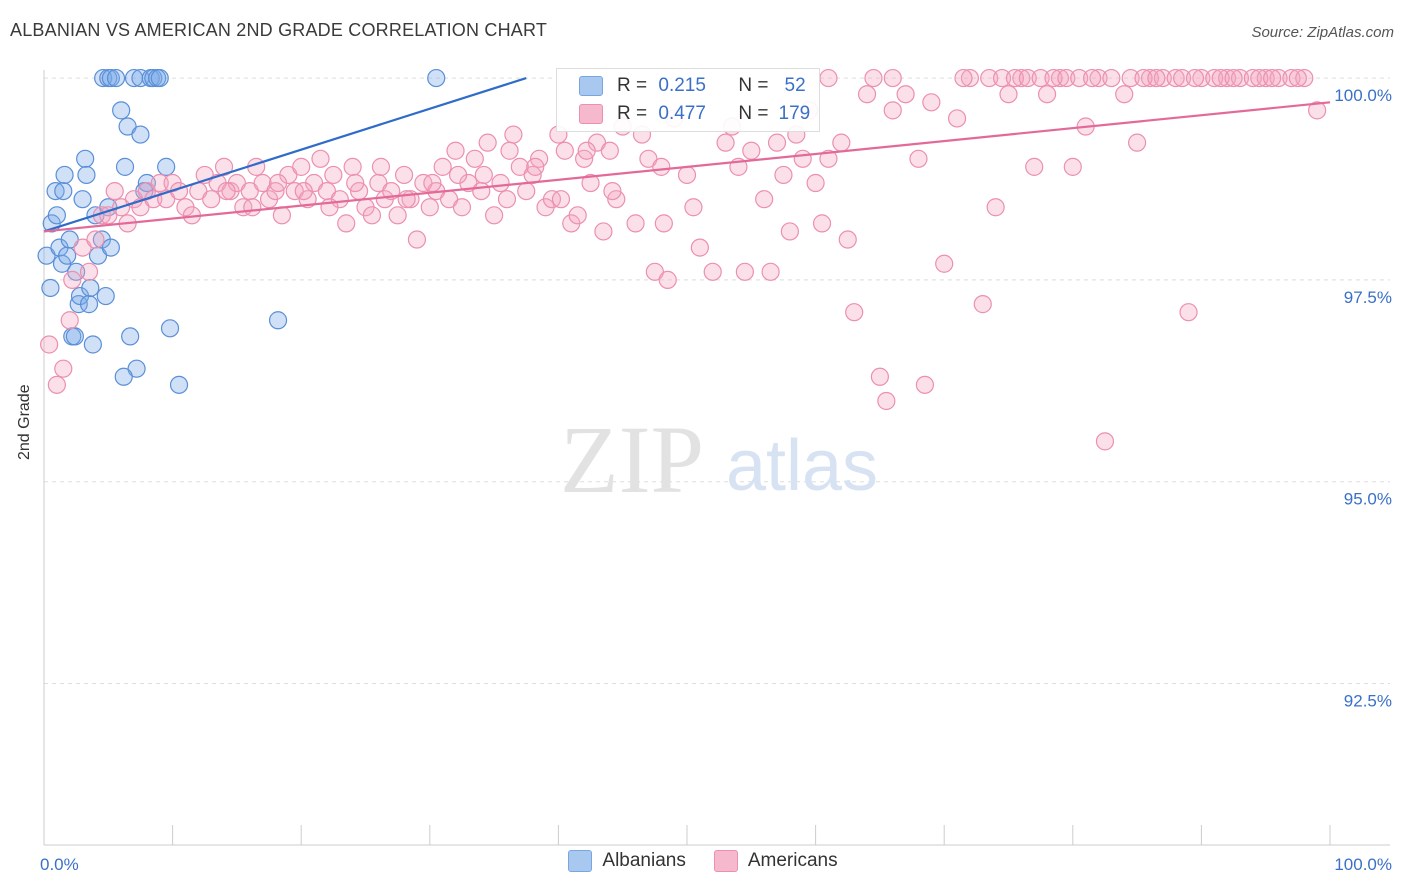 The width and height of the screenshot is (1406, 892). Describe the element at coordinates (792, 860) in the screenshot. I see `legend-label-americans: Americans` at that location.